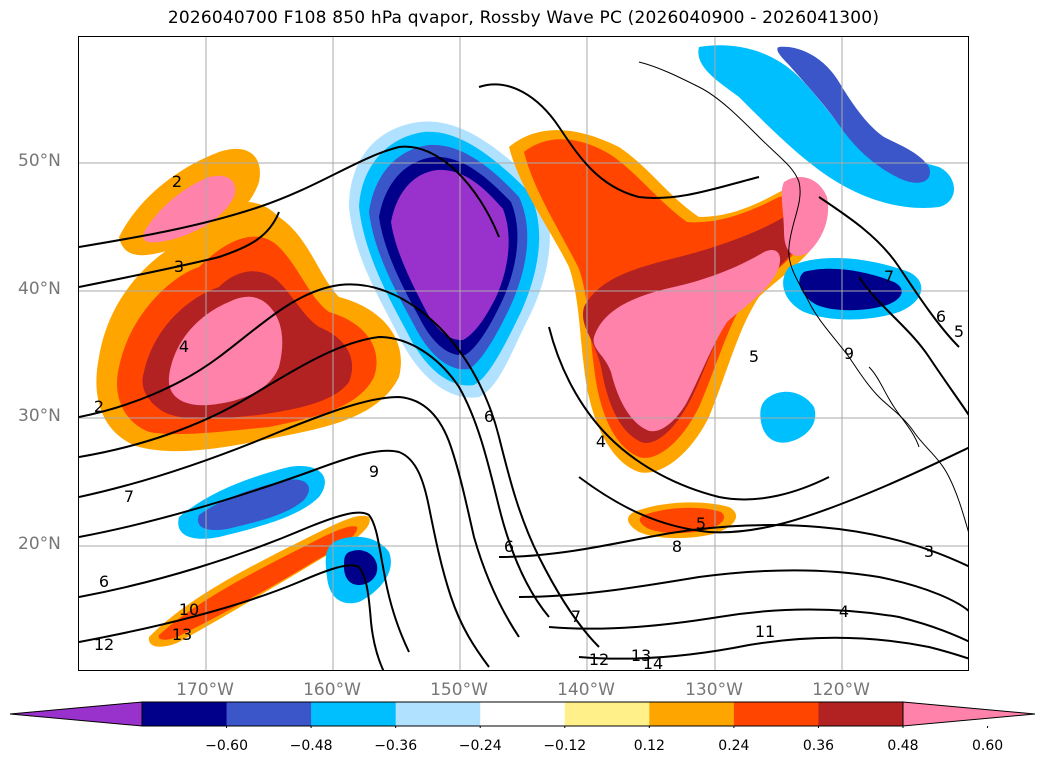  I want to click on anomaly-fill-east-trough-red, so click(682, 520).